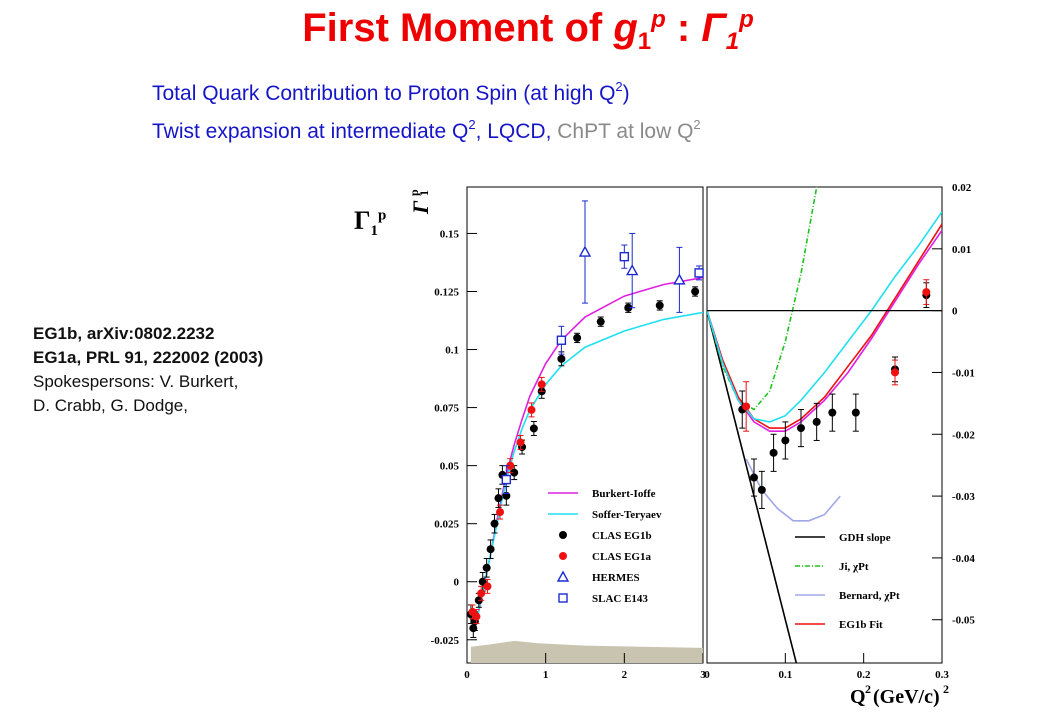  What do you see at coordinates (626, 93) in the screenshot?
I see `line1-end: )` at bounding box center [626, 93].